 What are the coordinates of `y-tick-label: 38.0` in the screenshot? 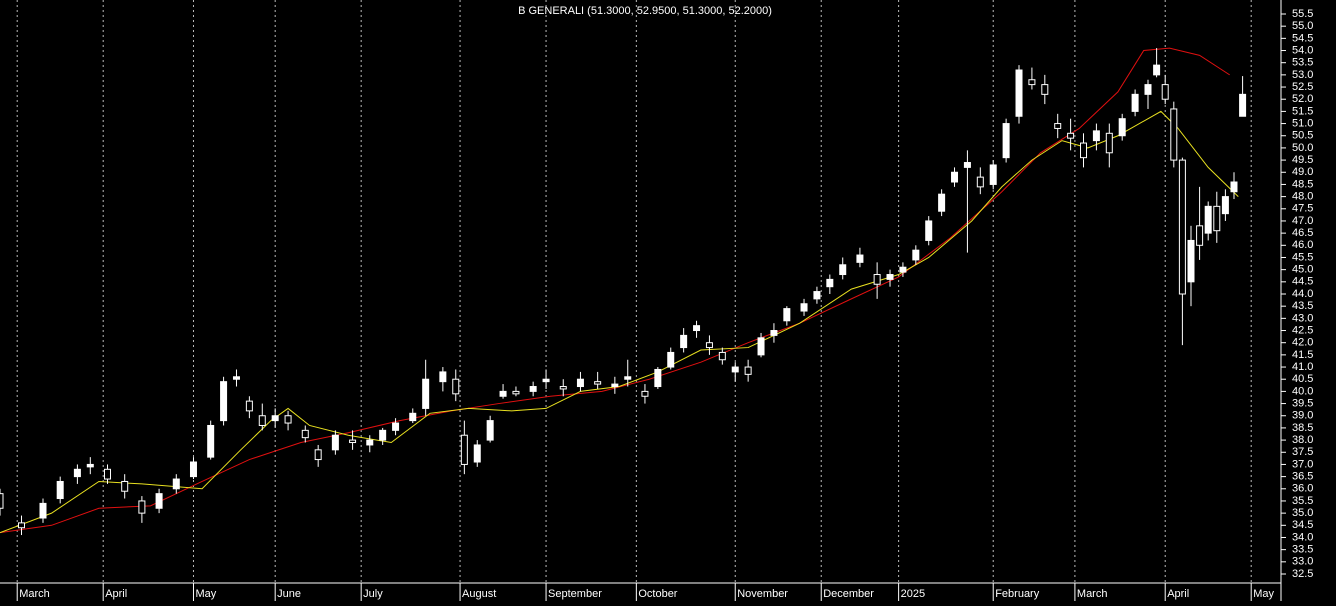 It's located at (1302, 440).